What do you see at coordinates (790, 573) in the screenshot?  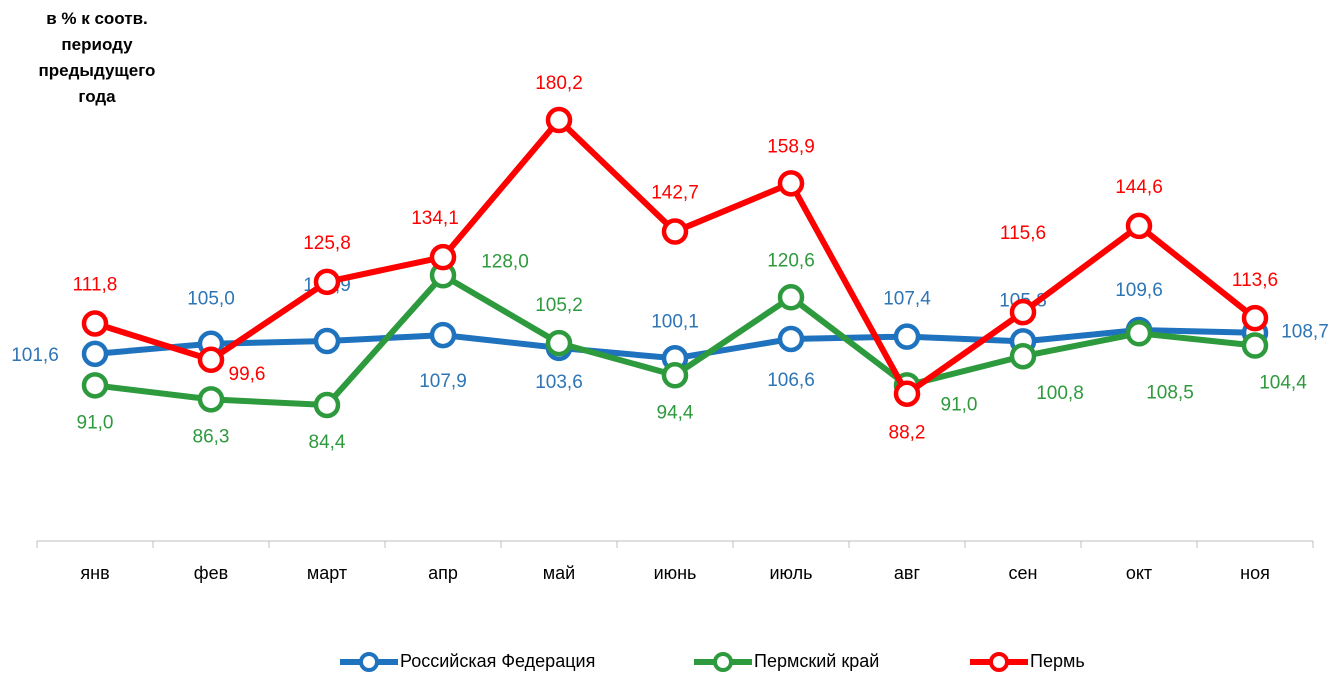 I see `x-tick-label: июль` at bounding box center [790, 573].